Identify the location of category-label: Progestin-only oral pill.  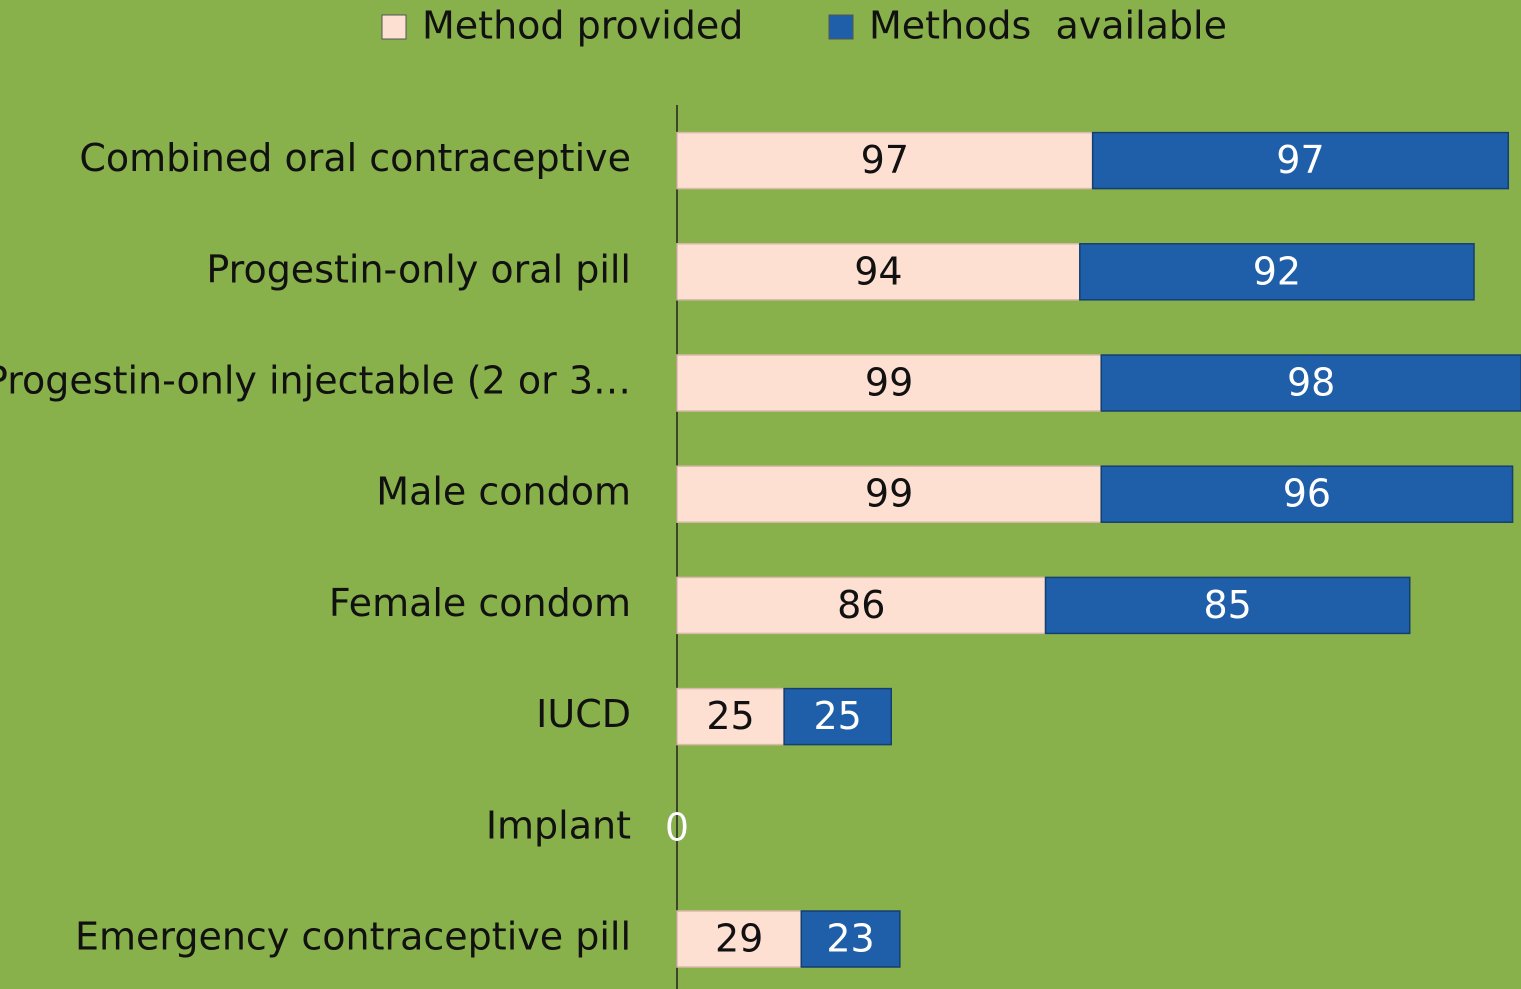
(418, 269).